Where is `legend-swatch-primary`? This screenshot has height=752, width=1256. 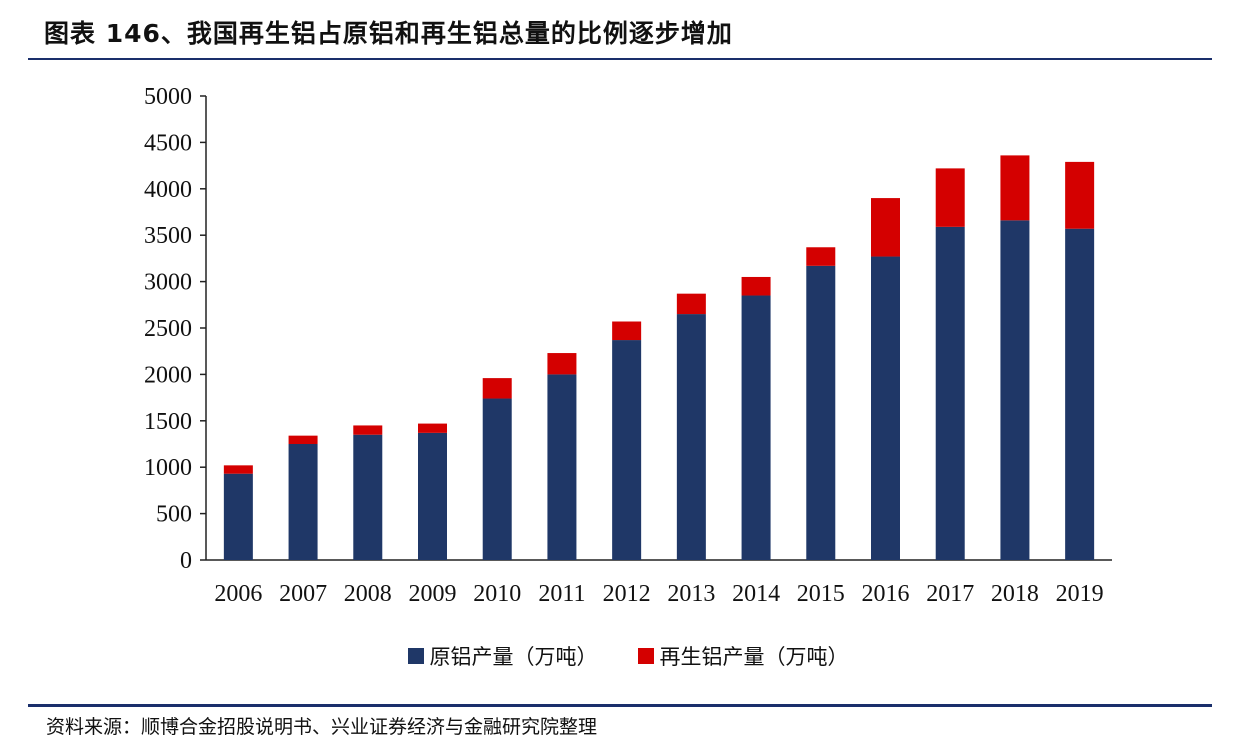 legend-swatch-primary is located at coordinates (415, 656).